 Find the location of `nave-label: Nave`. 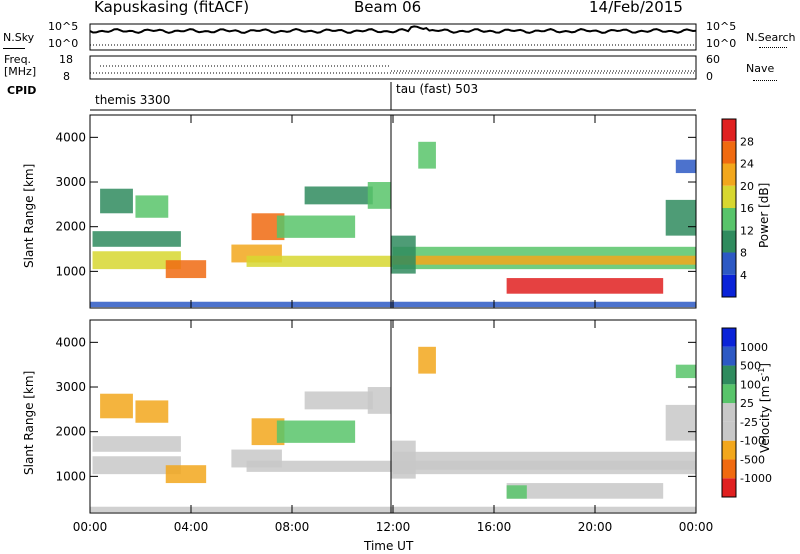

nave-label: Nave is located at coordinates (760, 68).